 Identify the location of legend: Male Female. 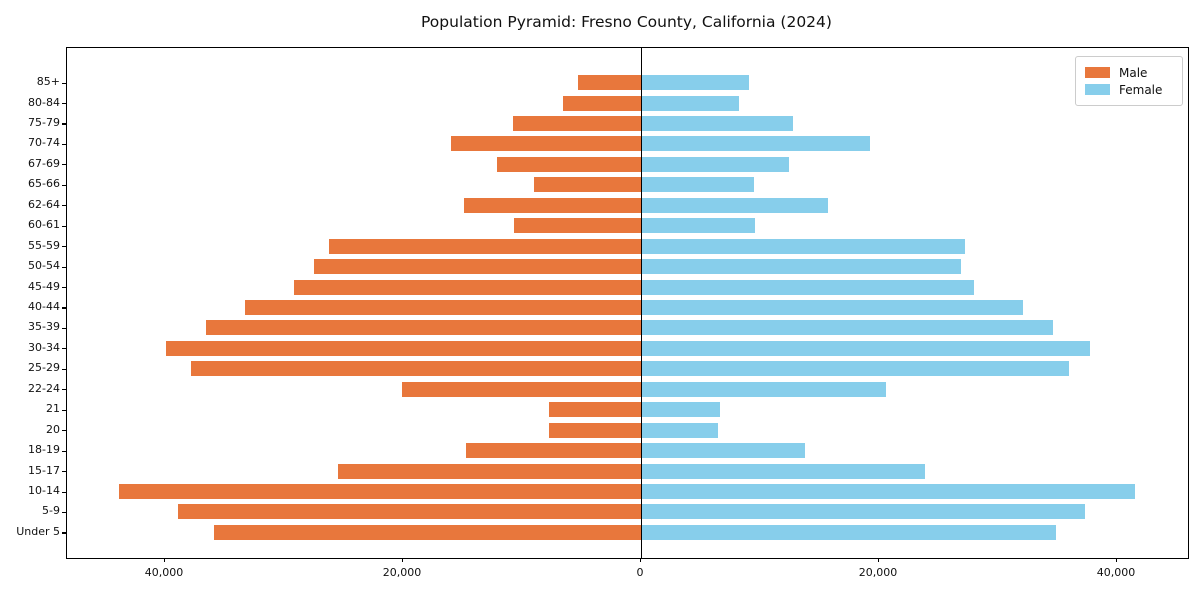
(1129, 81).